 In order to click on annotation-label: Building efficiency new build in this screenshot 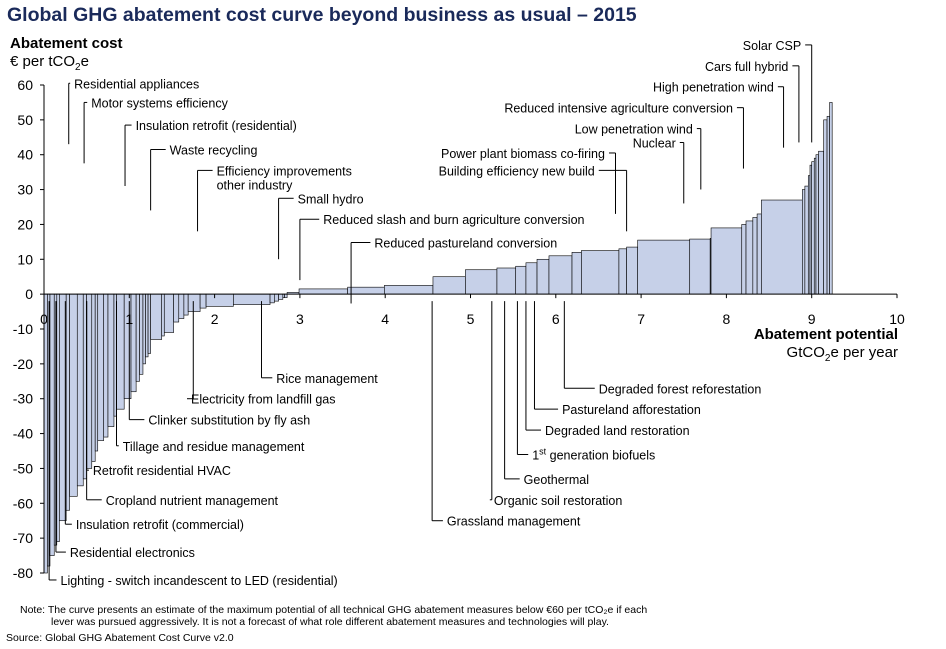, I will do `click(517, 171)`.